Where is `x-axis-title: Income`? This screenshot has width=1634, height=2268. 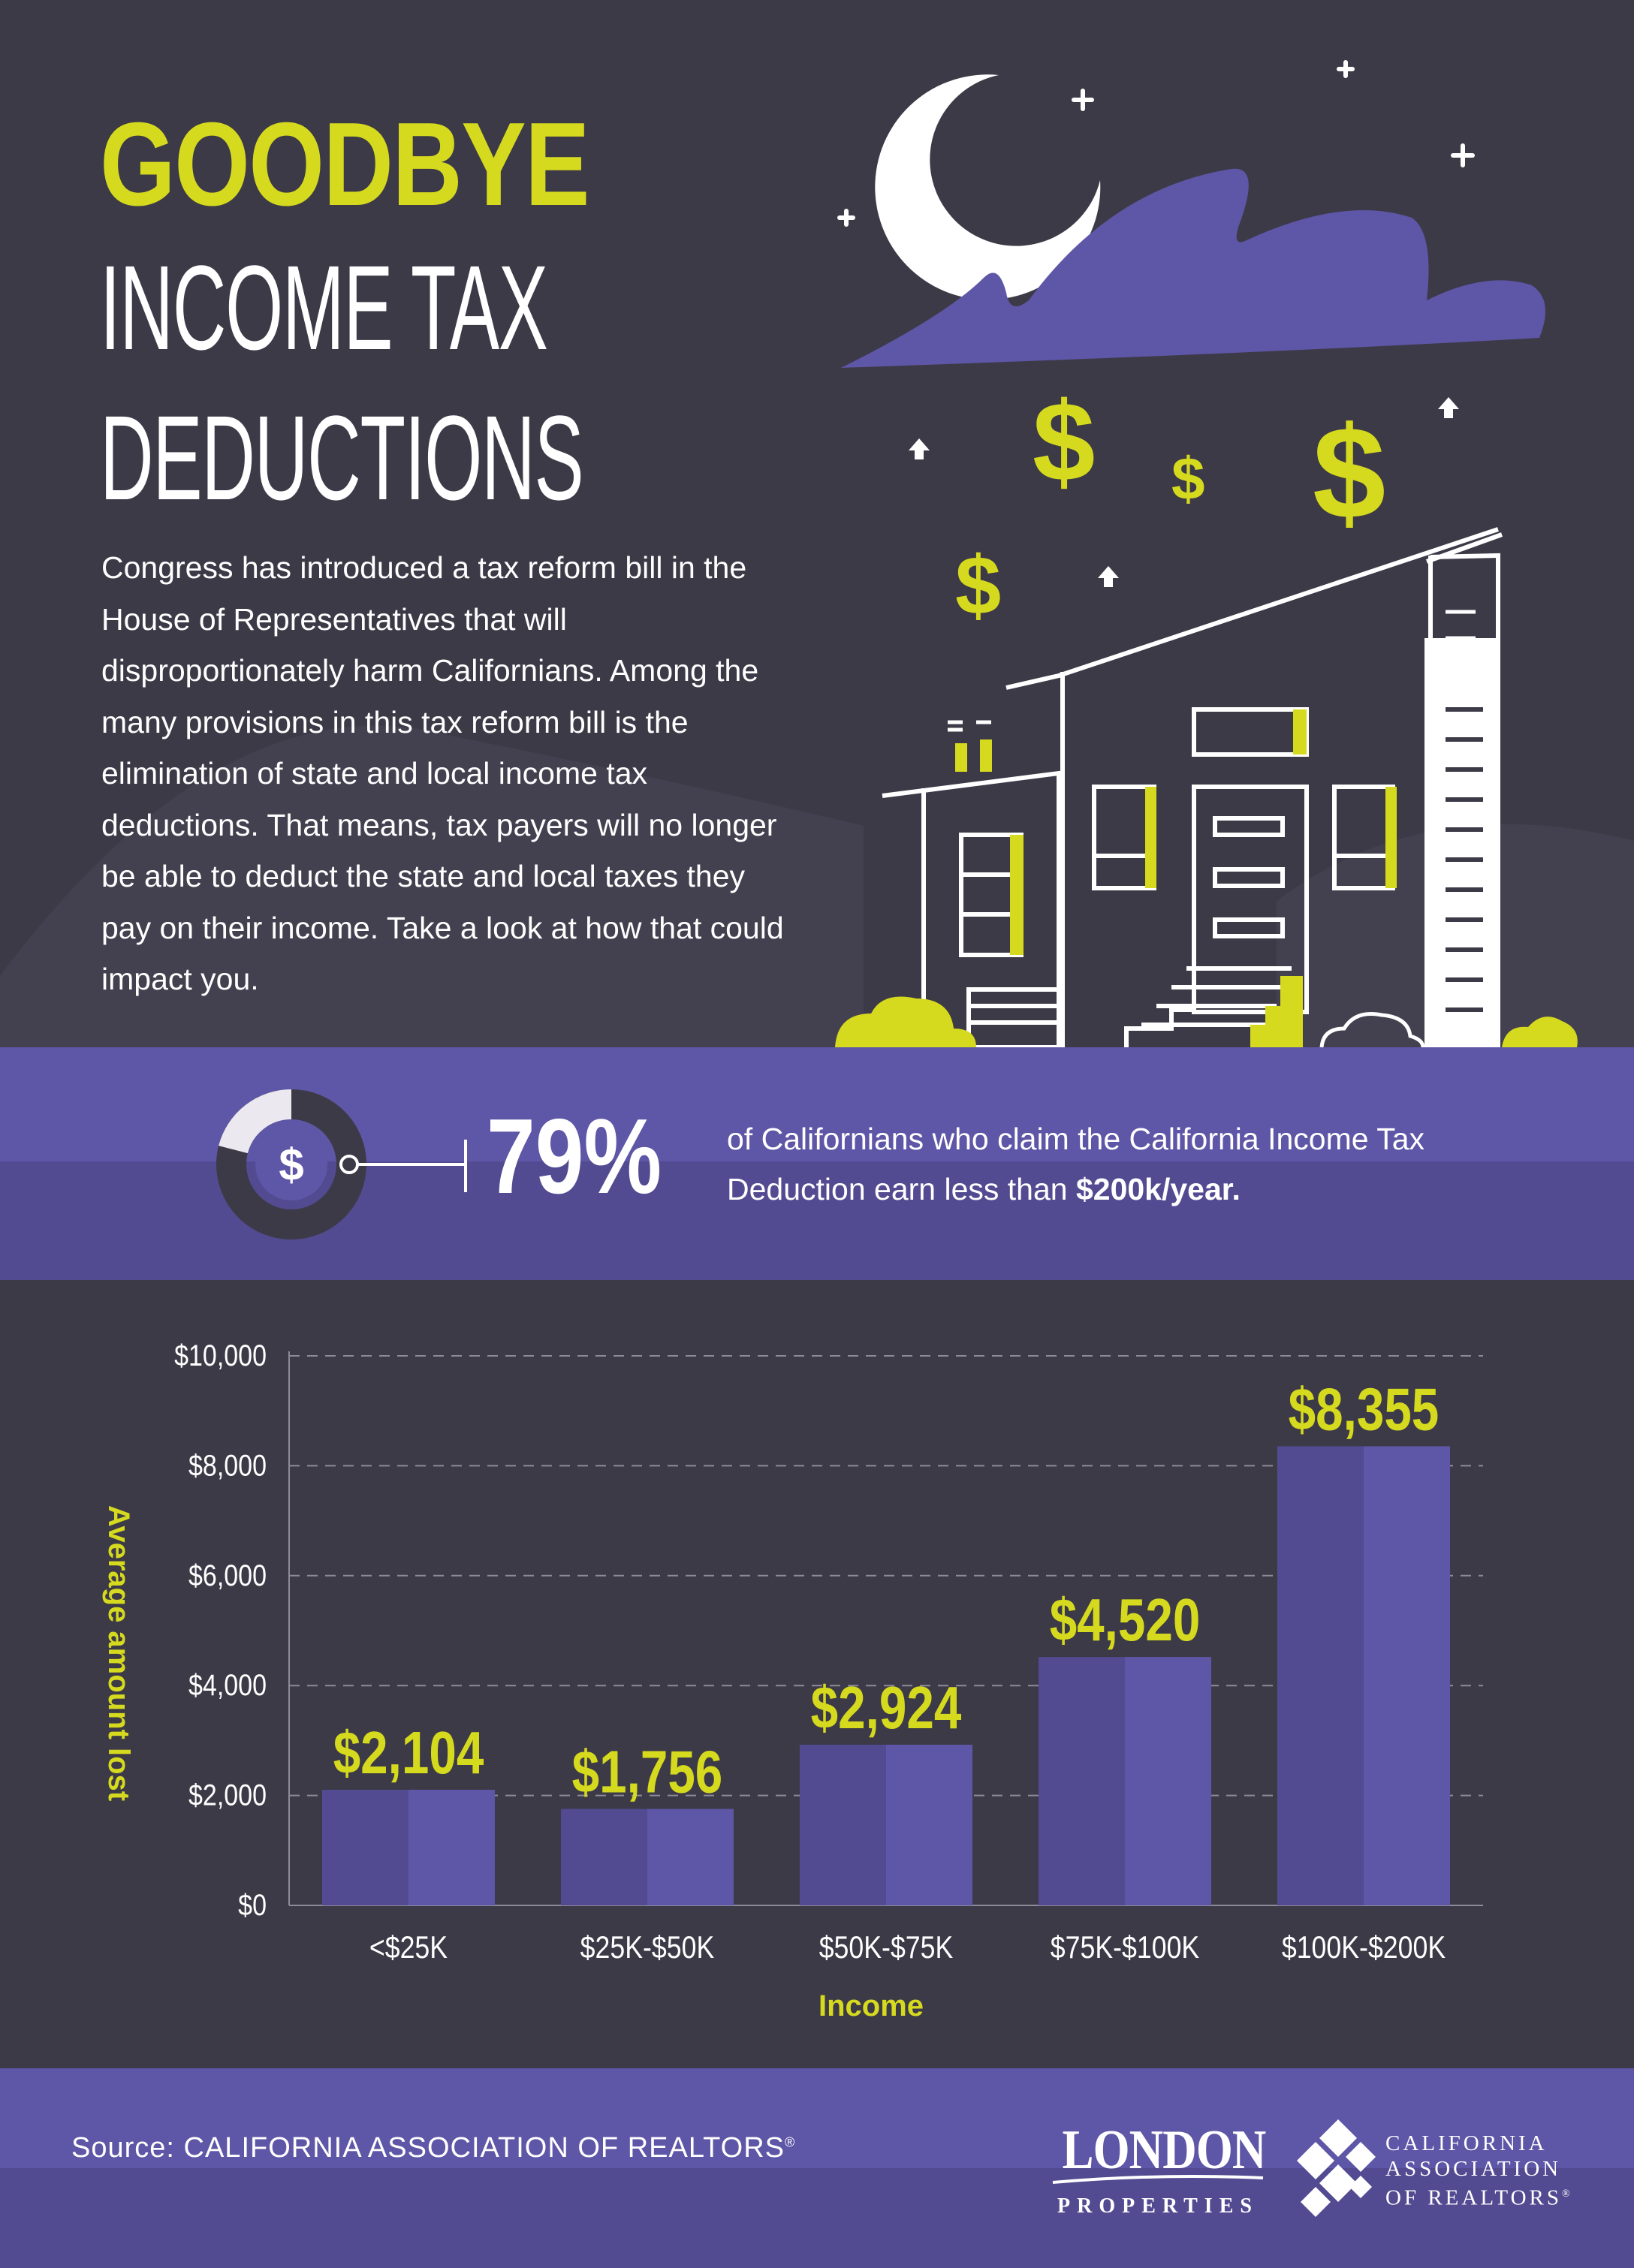 x-axis-title: Income is located at coordinates (872, 2006).